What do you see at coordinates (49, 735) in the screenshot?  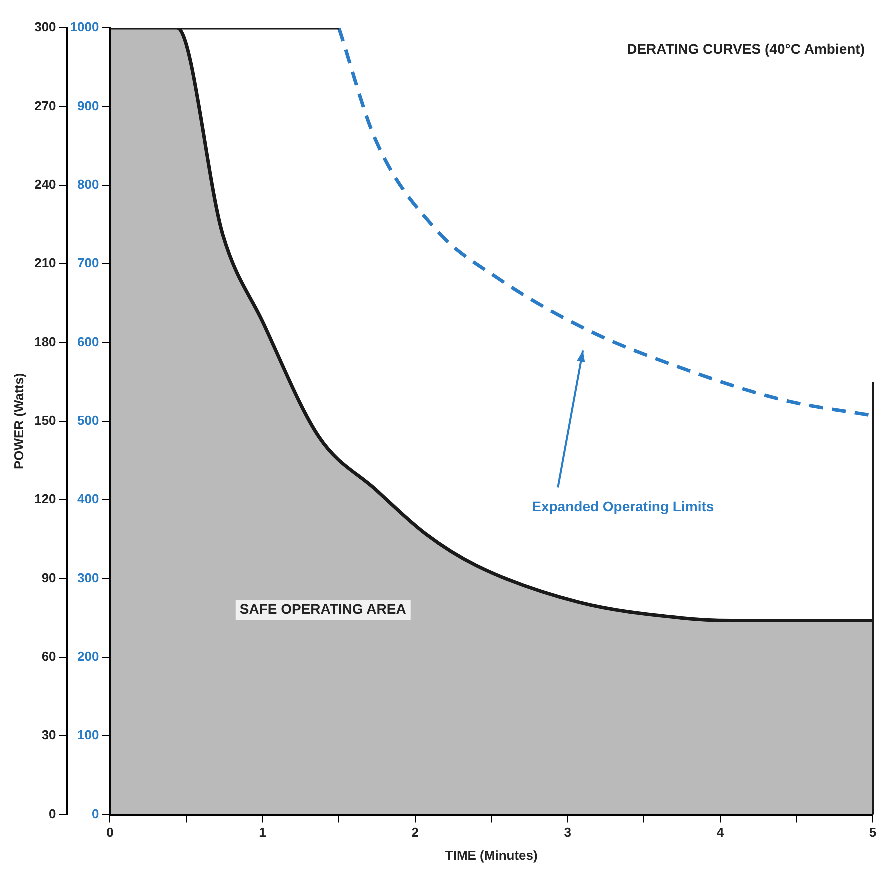 I see `y-tick-label: 30` at bounding box center [49, 735].